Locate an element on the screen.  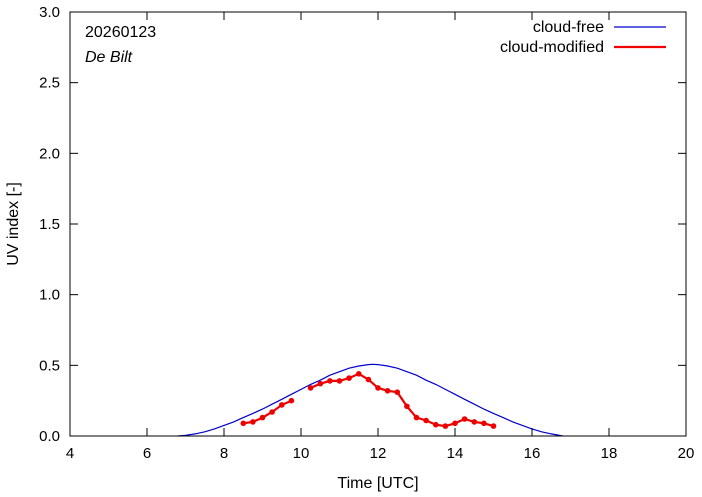
x-tick-label: 12 is located at coordinates (378, 453).